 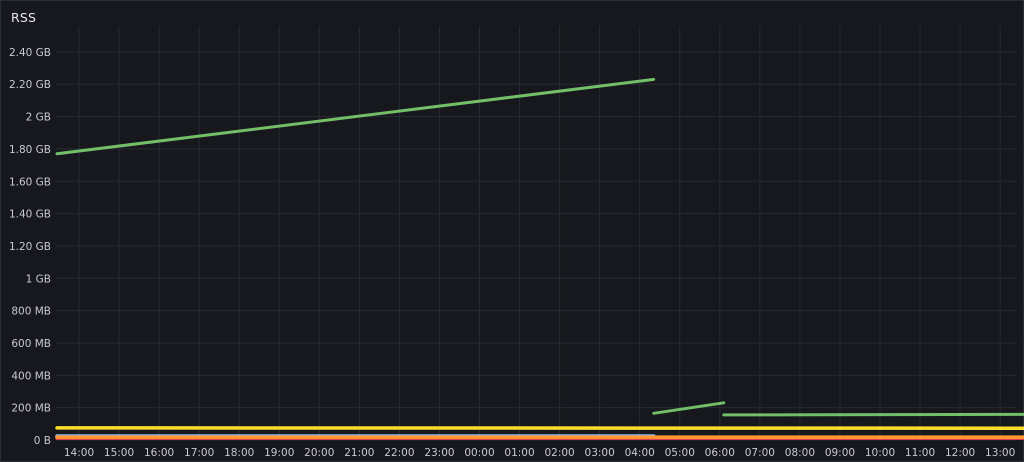 What do you see at coordinates (960, 453) in the screenshot?
I see `x-tick-label: 12:00` at bounding box center [960, 453].